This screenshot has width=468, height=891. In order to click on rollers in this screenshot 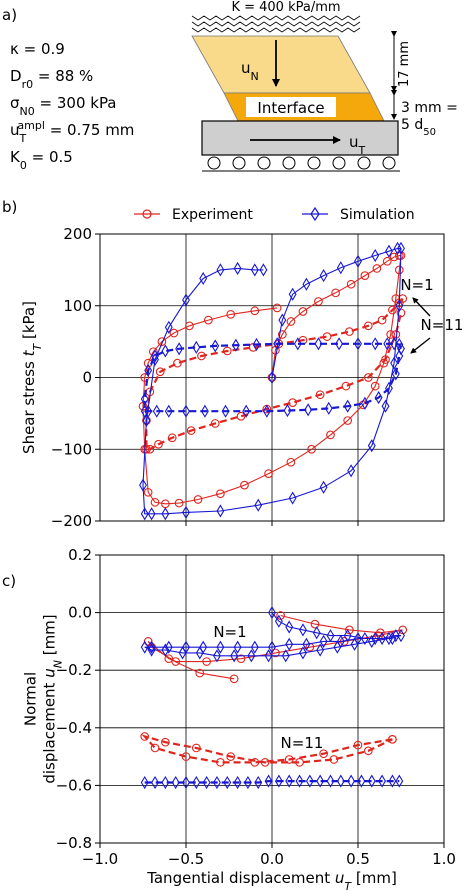, I will do `click(301, 163)`.